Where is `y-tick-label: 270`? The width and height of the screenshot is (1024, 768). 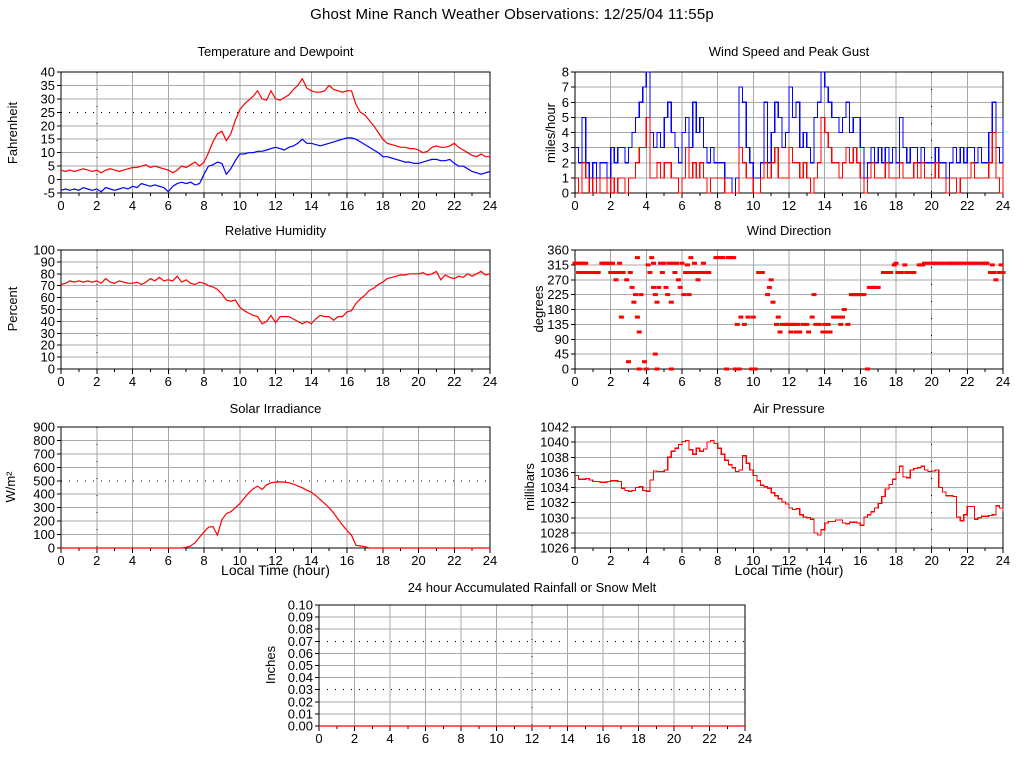 y-tick-label: 270 is located at coordinates (558, 279).